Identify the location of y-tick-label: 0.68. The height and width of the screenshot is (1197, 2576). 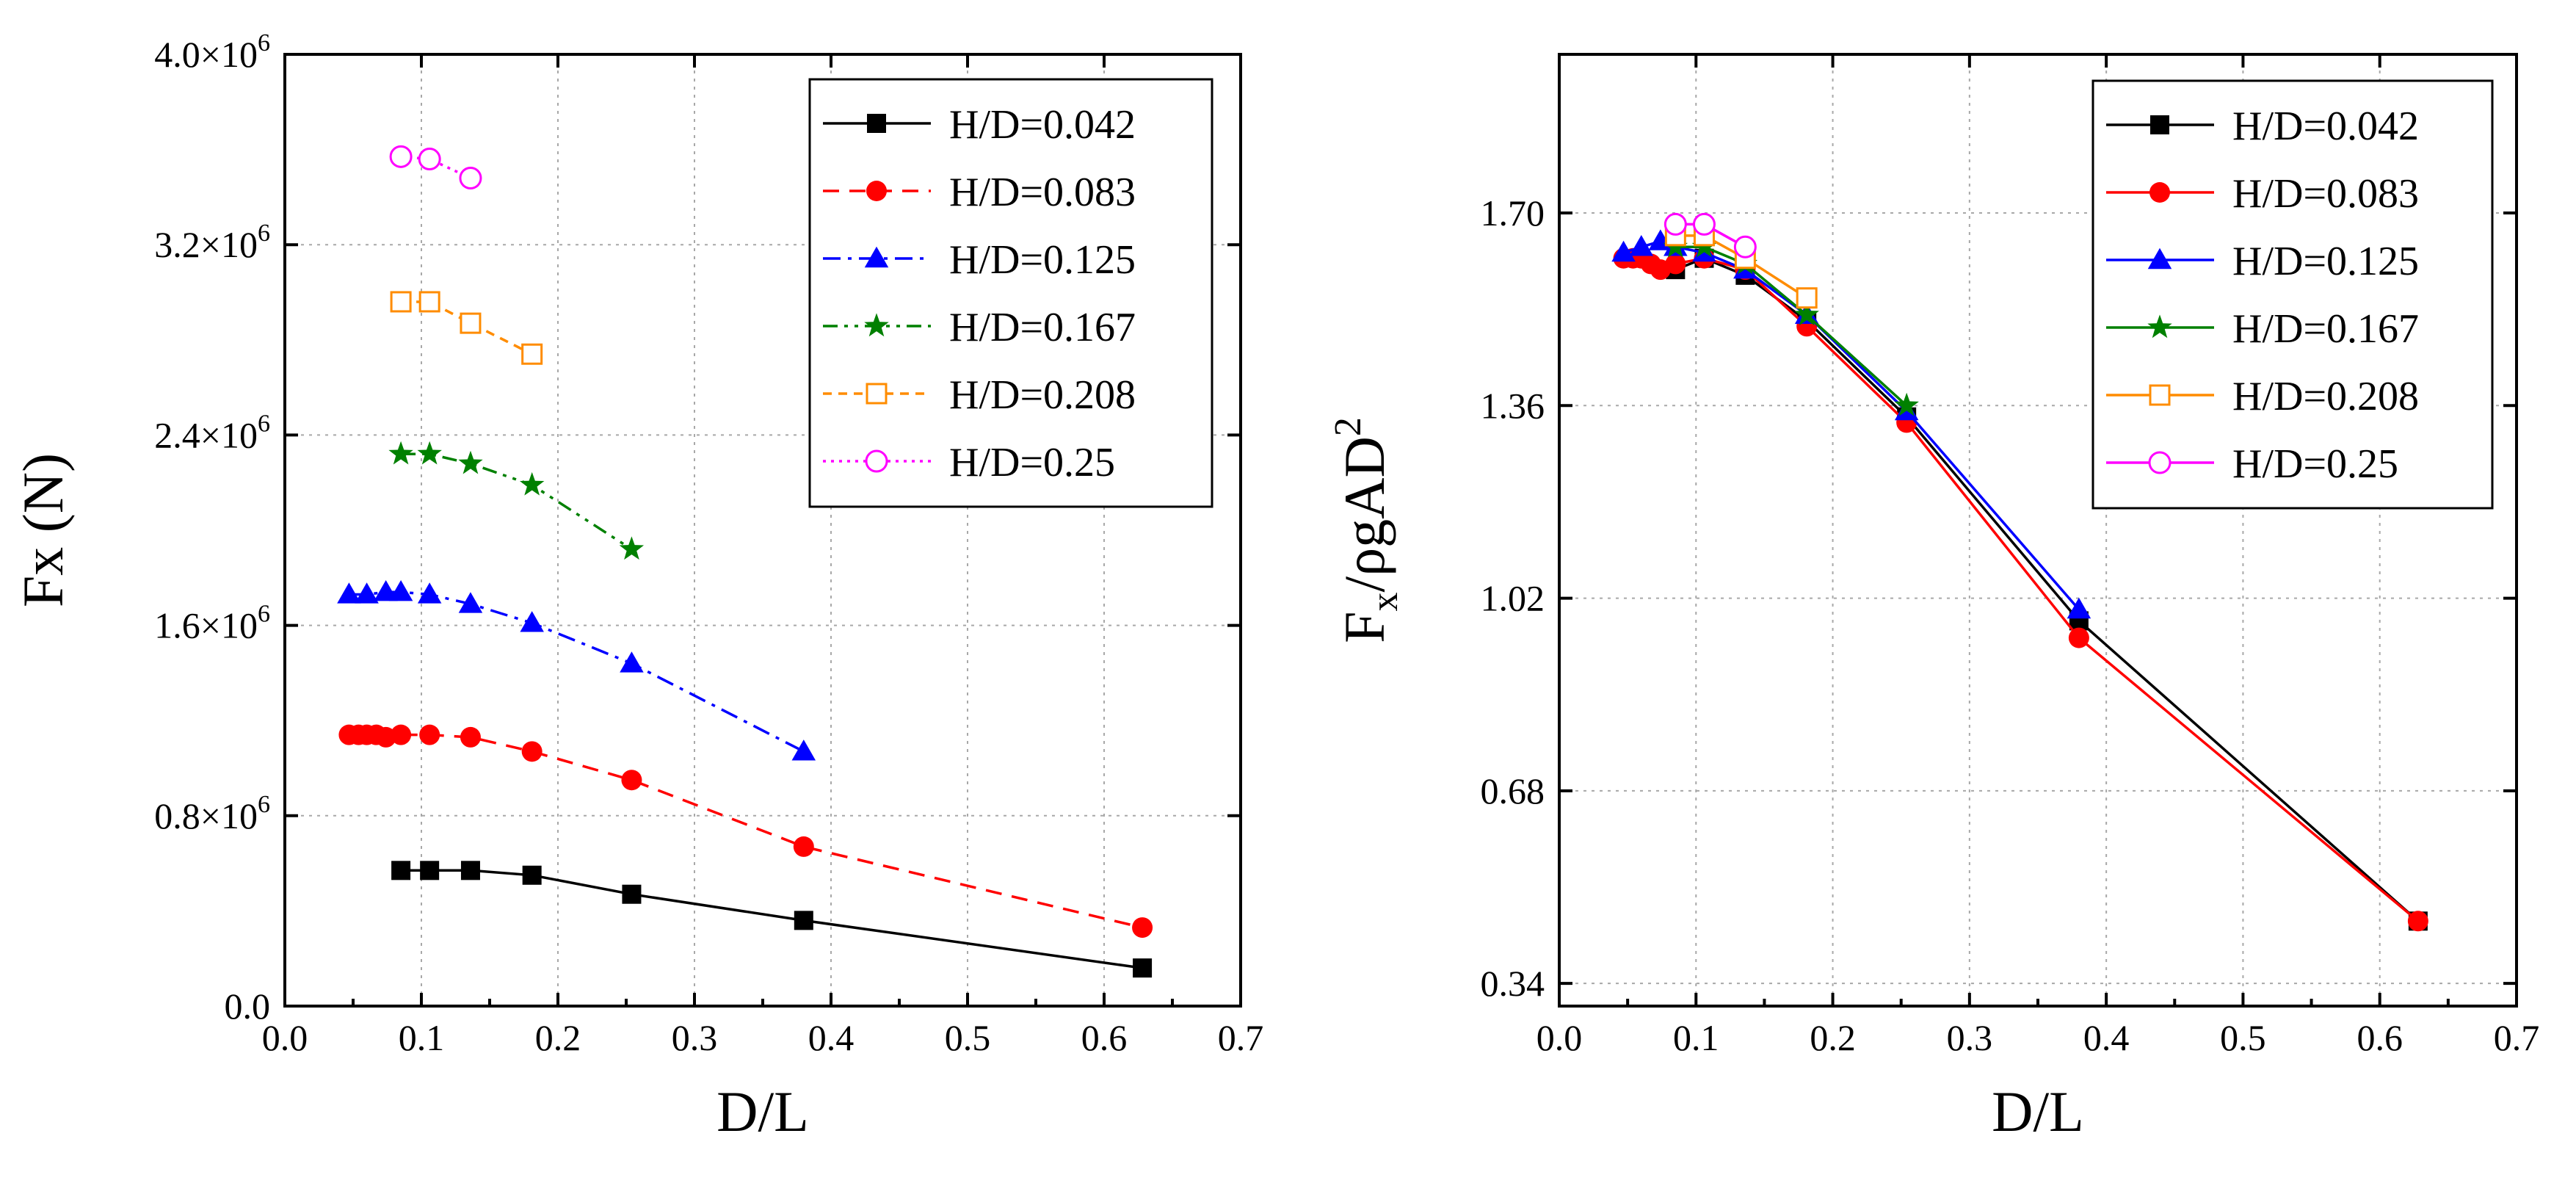
(1513, 790).